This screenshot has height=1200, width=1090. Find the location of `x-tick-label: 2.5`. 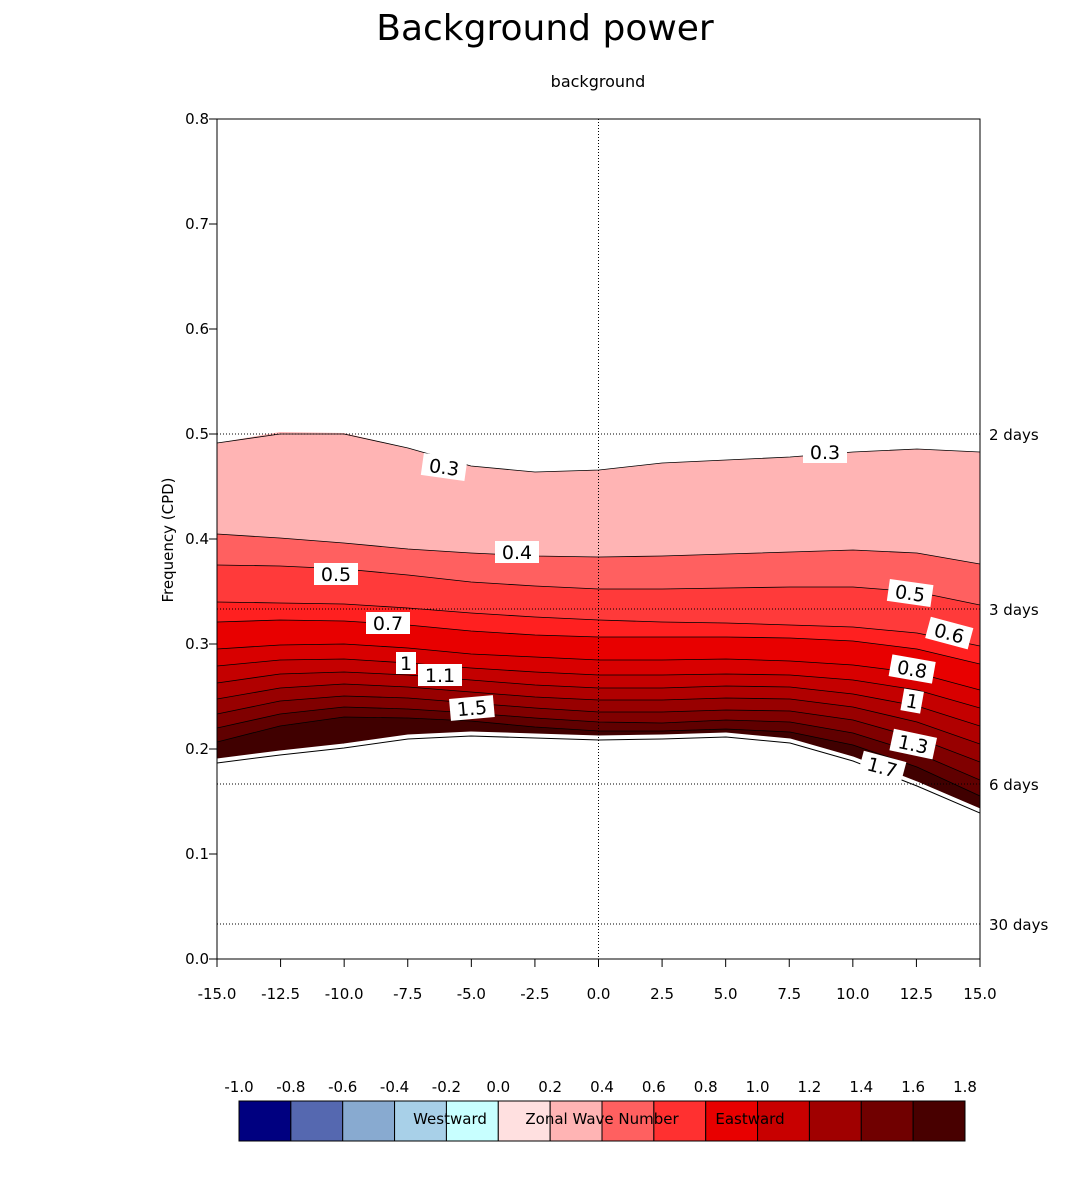

x-tick-label: 2.5 is located at coordinates (662, 994).